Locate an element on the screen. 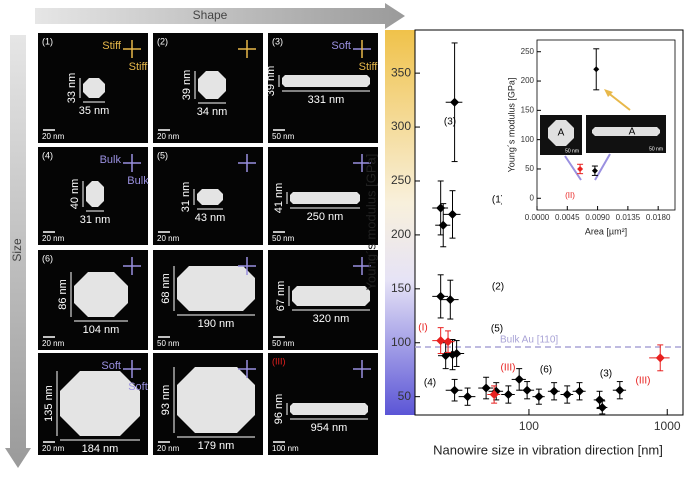 The image size is (685, 480). width-label: 331 nm is located at coordinates (326, 100).